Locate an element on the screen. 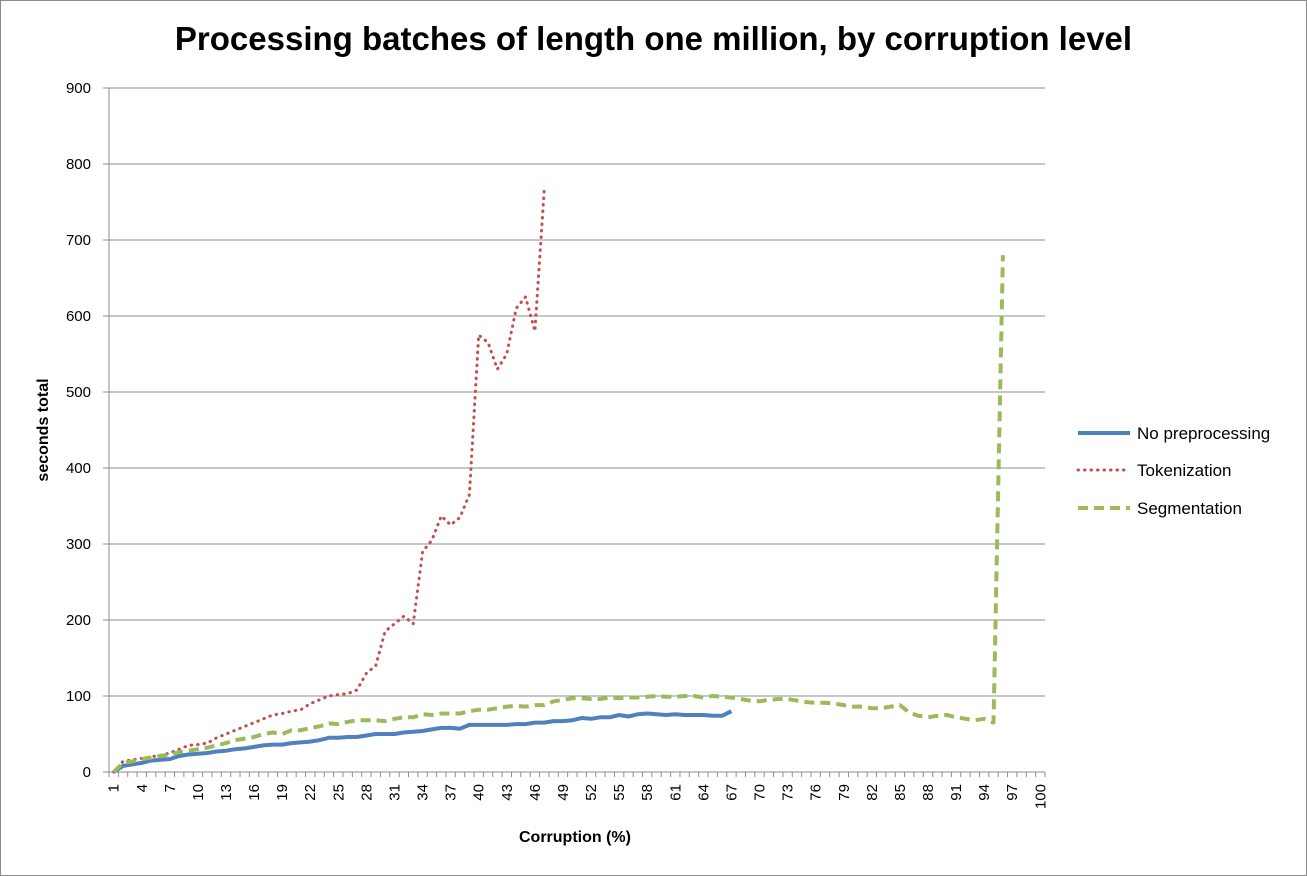 The image size is (1307, 876). x-tick-label: 61 is located at coordinates (675, 792).